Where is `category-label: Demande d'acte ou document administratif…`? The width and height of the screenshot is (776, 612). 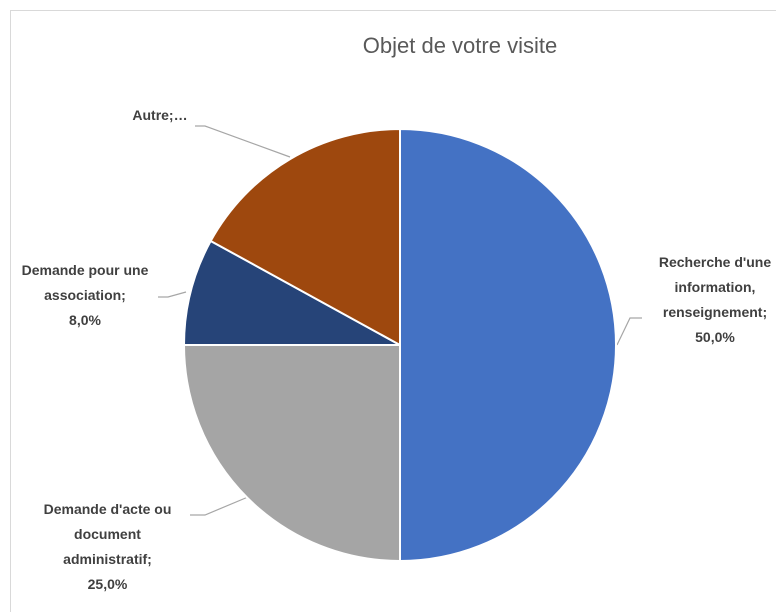
category-label: Demande d'acte ou document administratif… is located at coordinates (107, 534).